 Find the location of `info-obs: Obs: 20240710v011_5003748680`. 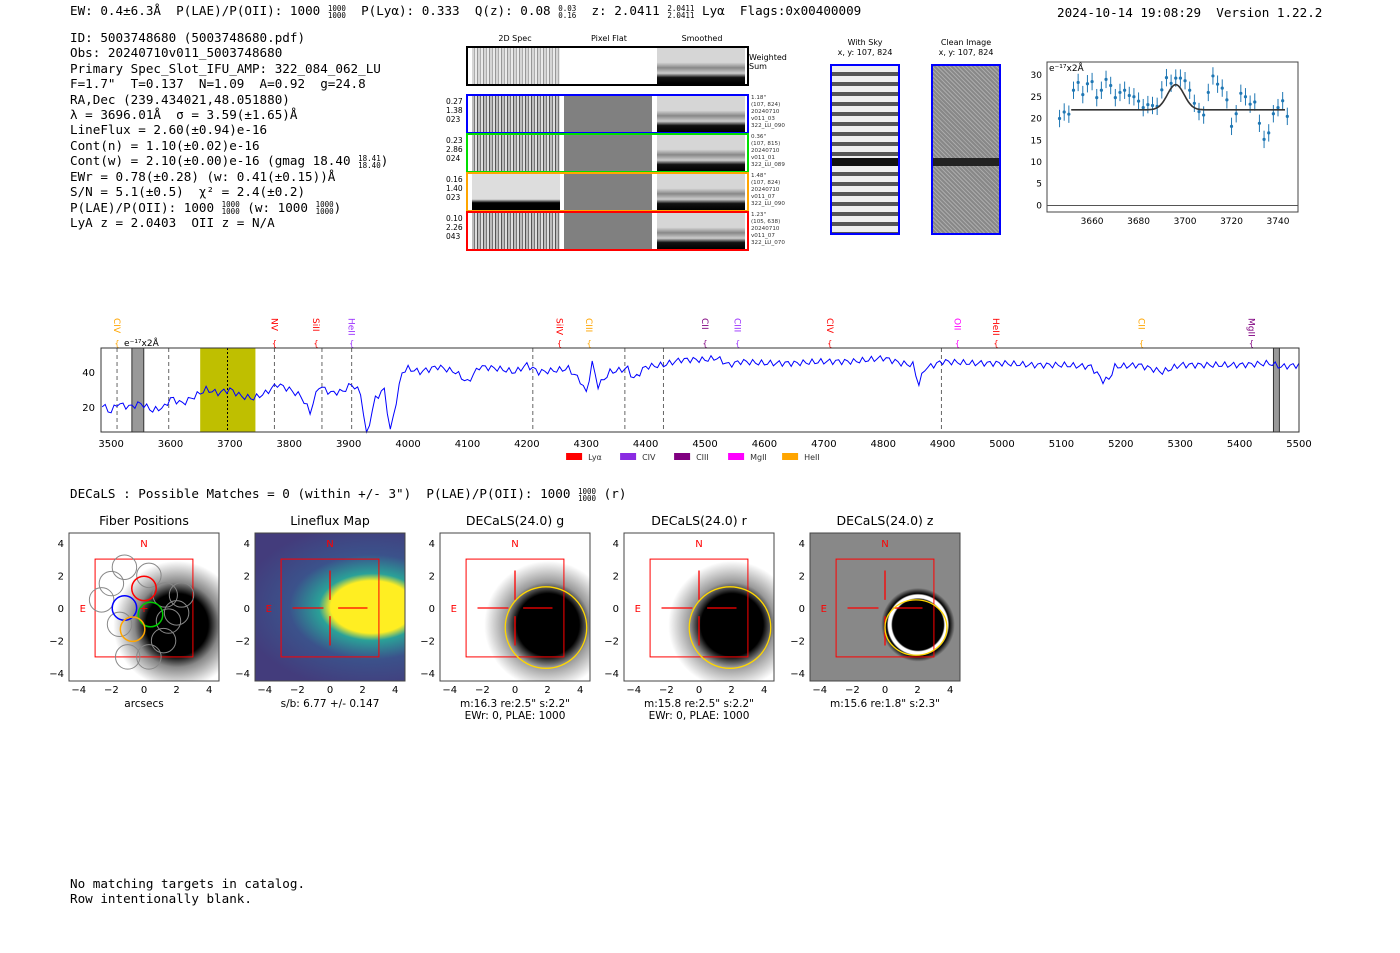

info-obs: Obs: 20240710v011_5003748680 is located at coordinates (176, 53).